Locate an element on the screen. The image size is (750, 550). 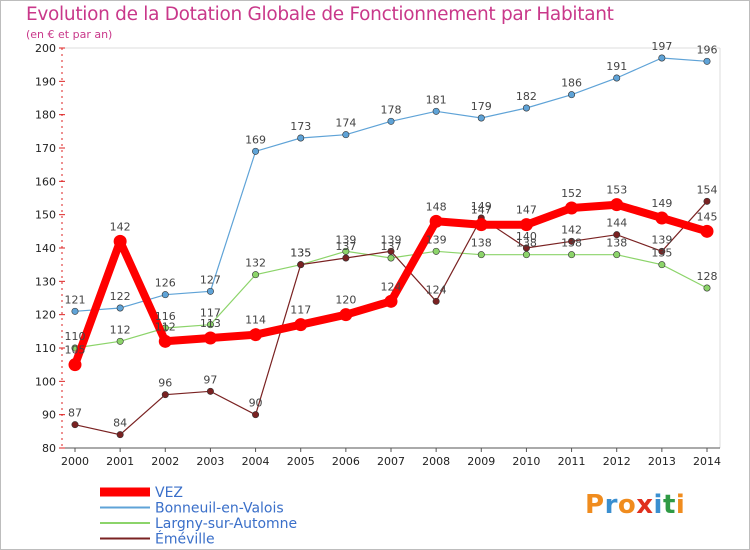
data-label: 110 is located at coordinates (75, 336).